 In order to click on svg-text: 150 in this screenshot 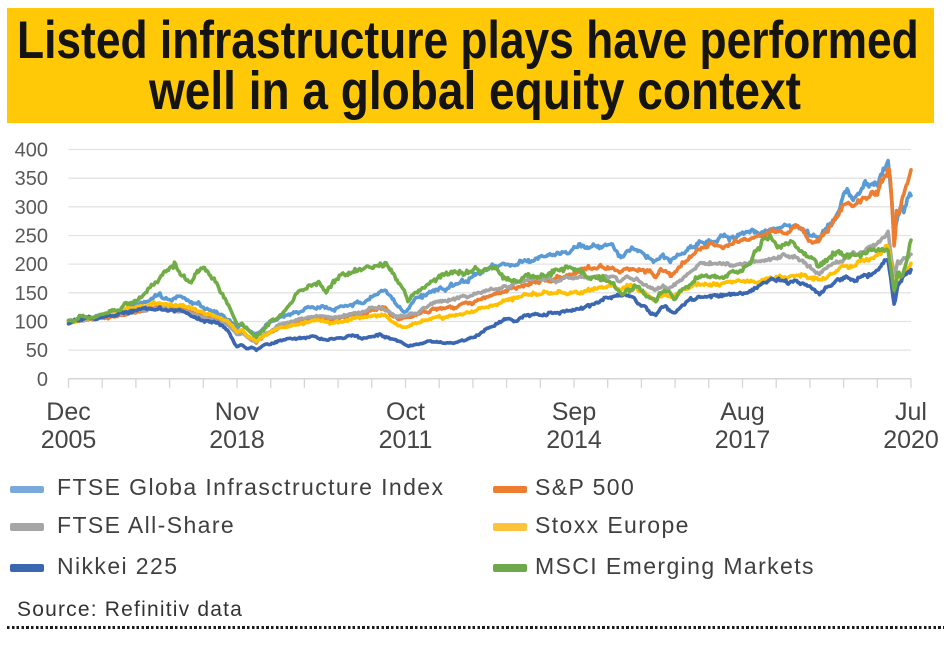, I will do `click(31, 294)`.